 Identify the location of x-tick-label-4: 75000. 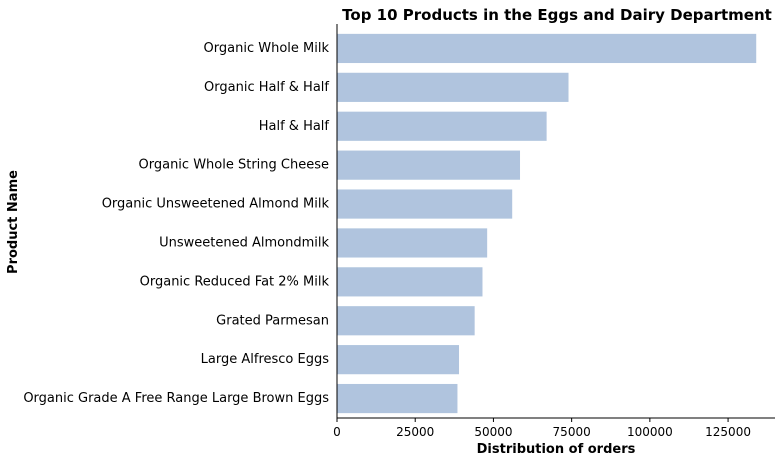
(572, 432).